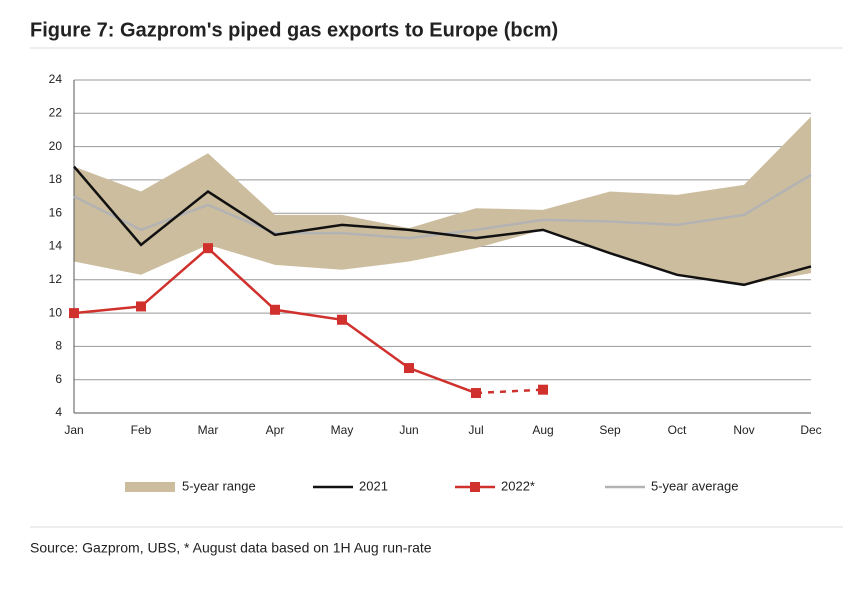 The width and height of the screenshot is (843, 598). Describe the element at coordinates (56, 212) in the screenshot. I see `y-tick-label: 16` at that location.